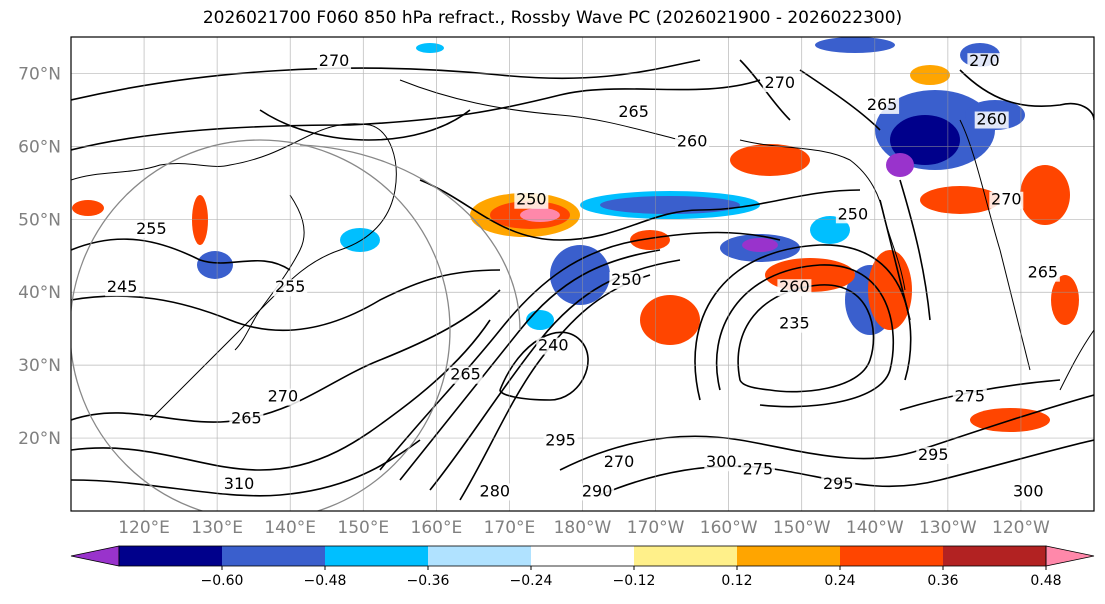 This screenshot has height=604, width=1105. What do you see at coordinates (39, 293) in the screenshot?
I see `lat-tick-label: 40°N` at bounding box center [39, 293].